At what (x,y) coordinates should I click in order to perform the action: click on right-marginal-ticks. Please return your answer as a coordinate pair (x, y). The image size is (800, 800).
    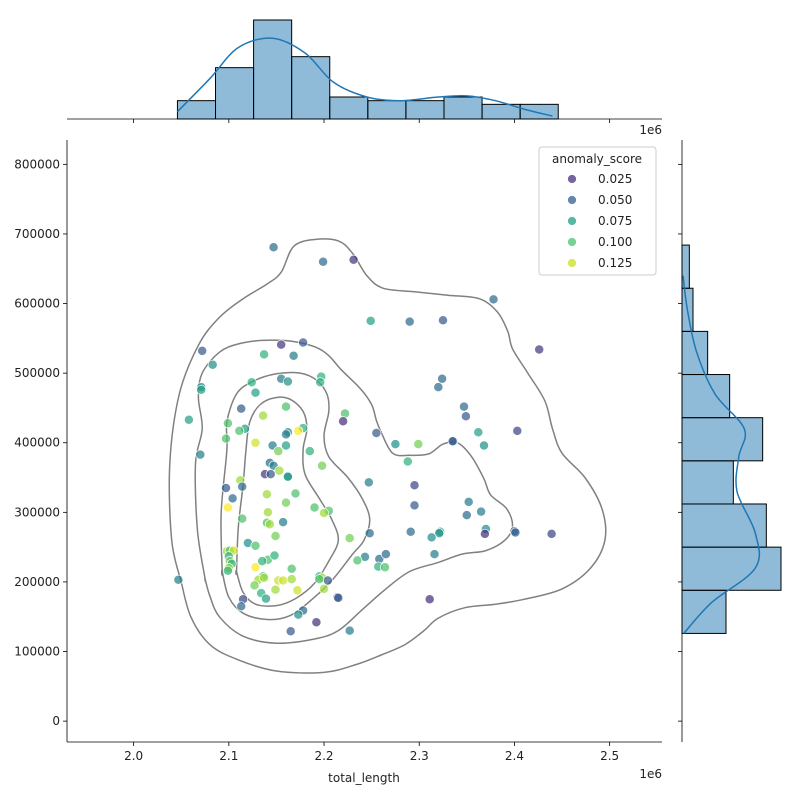
    Looking at the image, I should click on (680, 442).